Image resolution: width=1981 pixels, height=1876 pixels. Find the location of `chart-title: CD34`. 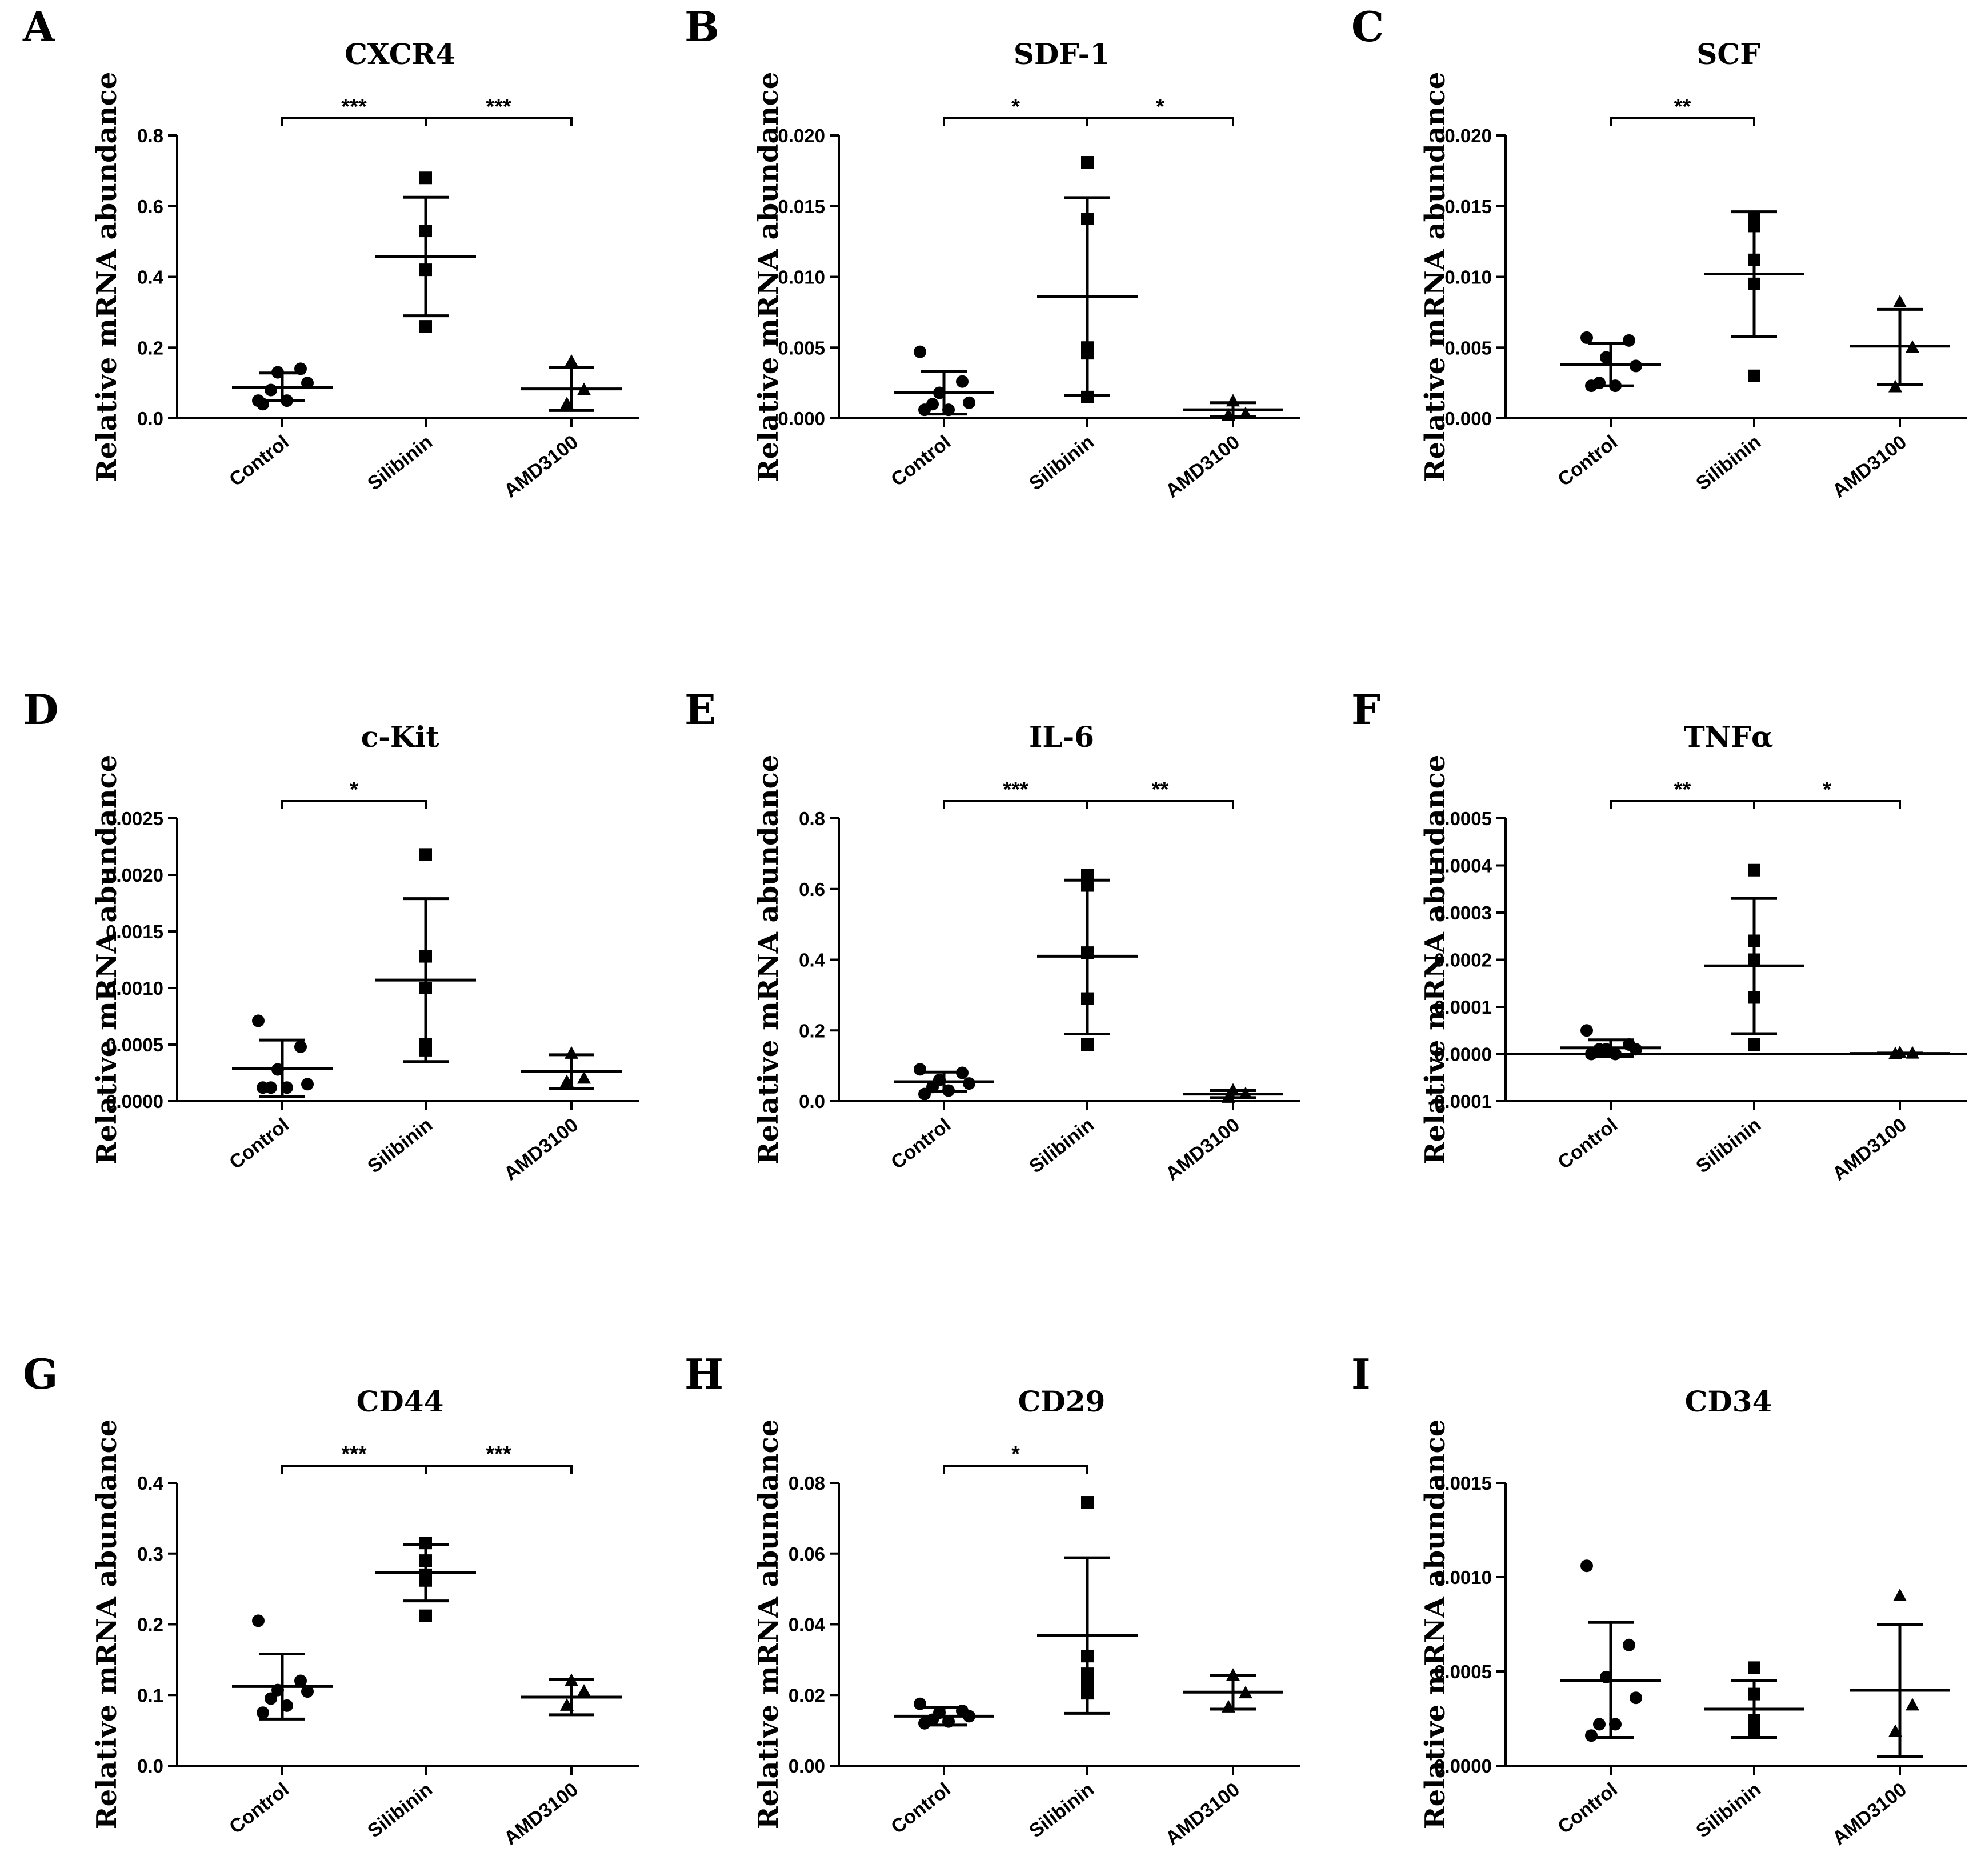

chart-title: CD34 is located at coordinates (1728, 1401).